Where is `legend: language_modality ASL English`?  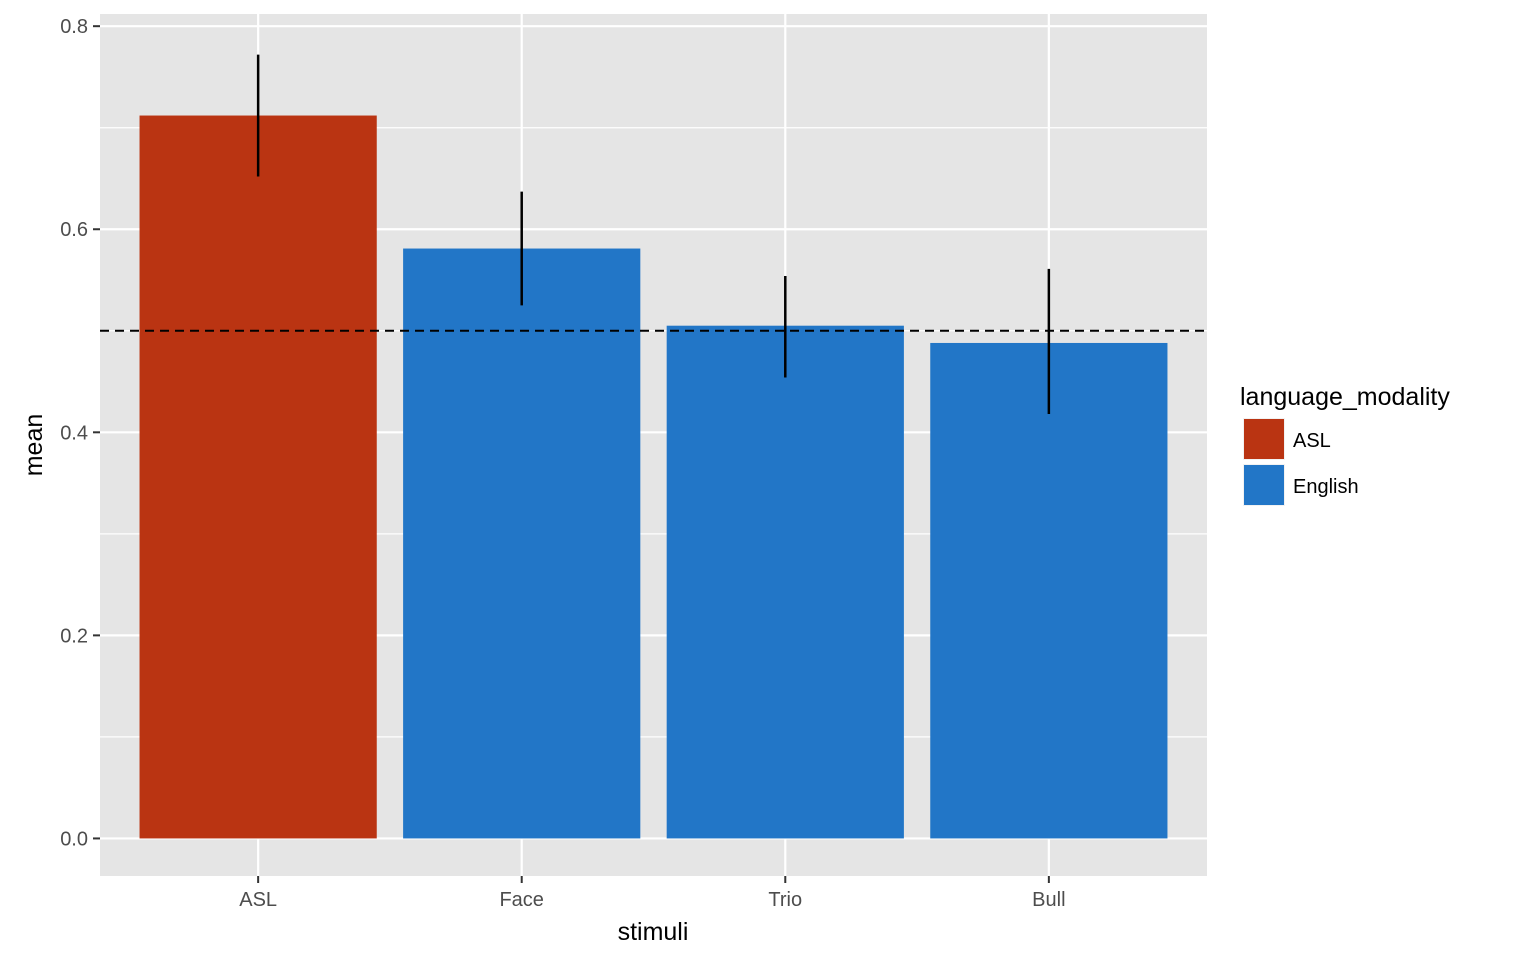 legend: language_modality ASL English is located at coordinates (1345, 444).